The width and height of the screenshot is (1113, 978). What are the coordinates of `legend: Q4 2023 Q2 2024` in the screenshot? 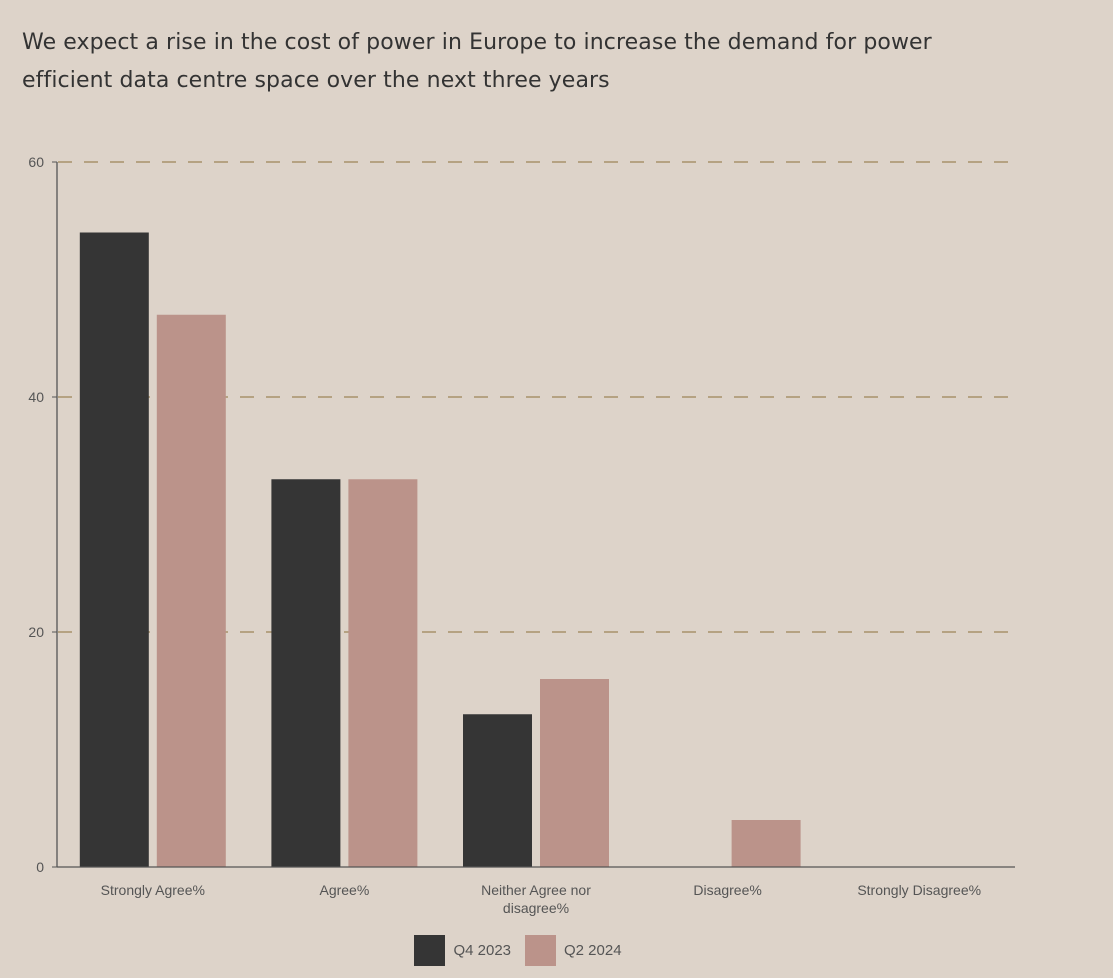 It's located at (518, 950).